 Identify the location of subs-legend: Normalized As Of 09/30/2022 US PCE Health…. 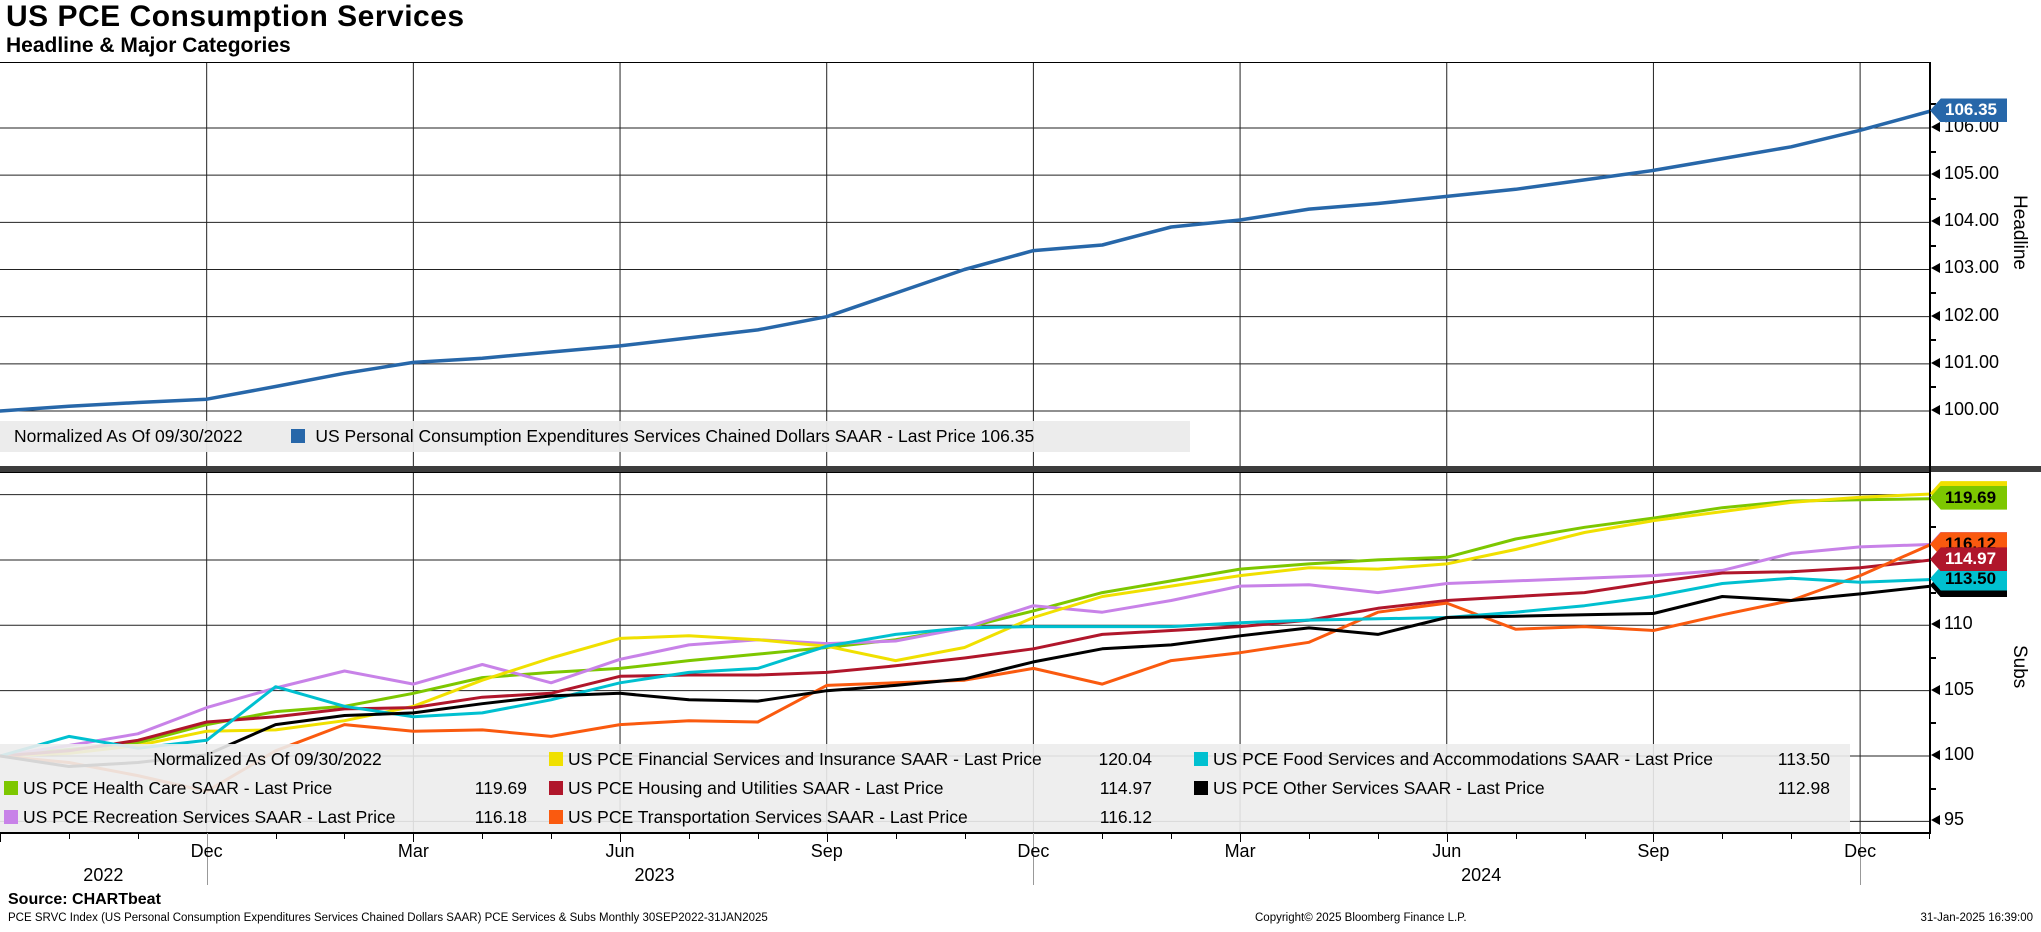
(925, 788).